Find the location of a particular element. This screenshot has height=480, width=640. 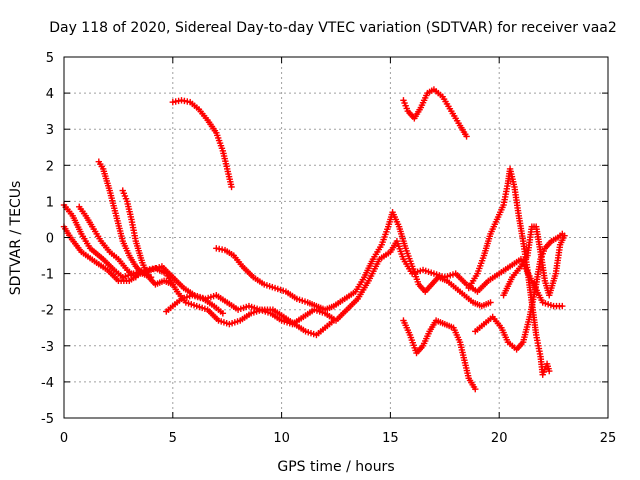

data-series-trace-e is located at coordinates (147, 237).